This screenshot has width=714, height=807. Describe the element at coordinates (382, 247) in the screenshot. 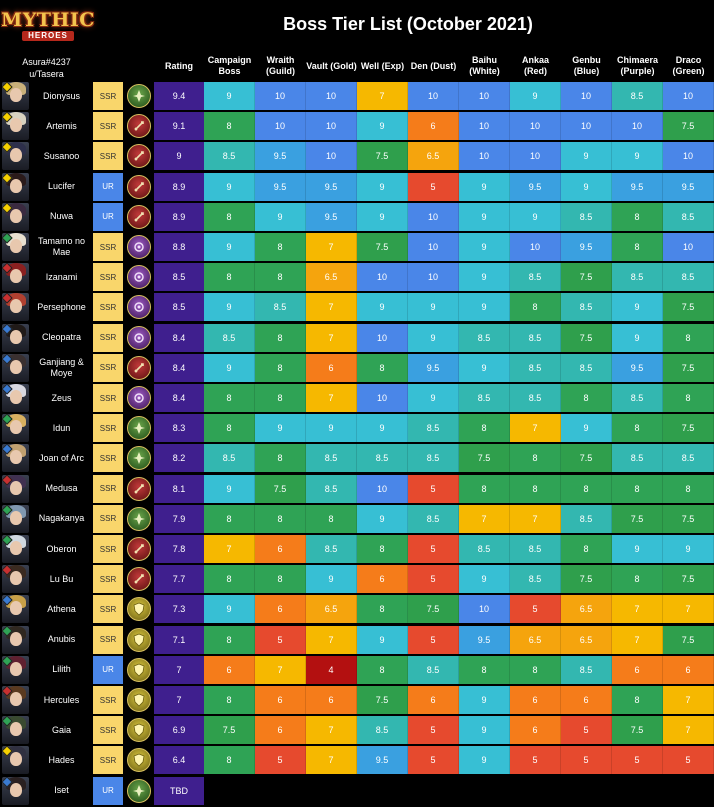

I see `score-well-exp: 7.5` at that location.